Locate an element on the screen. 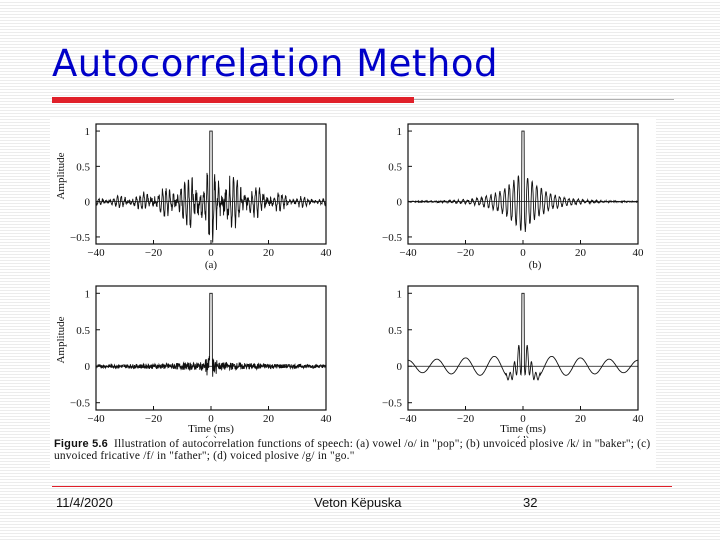 The height and width of the screenshot is (540, 720). panel-label: (c) is located at coordinates (211, 436).